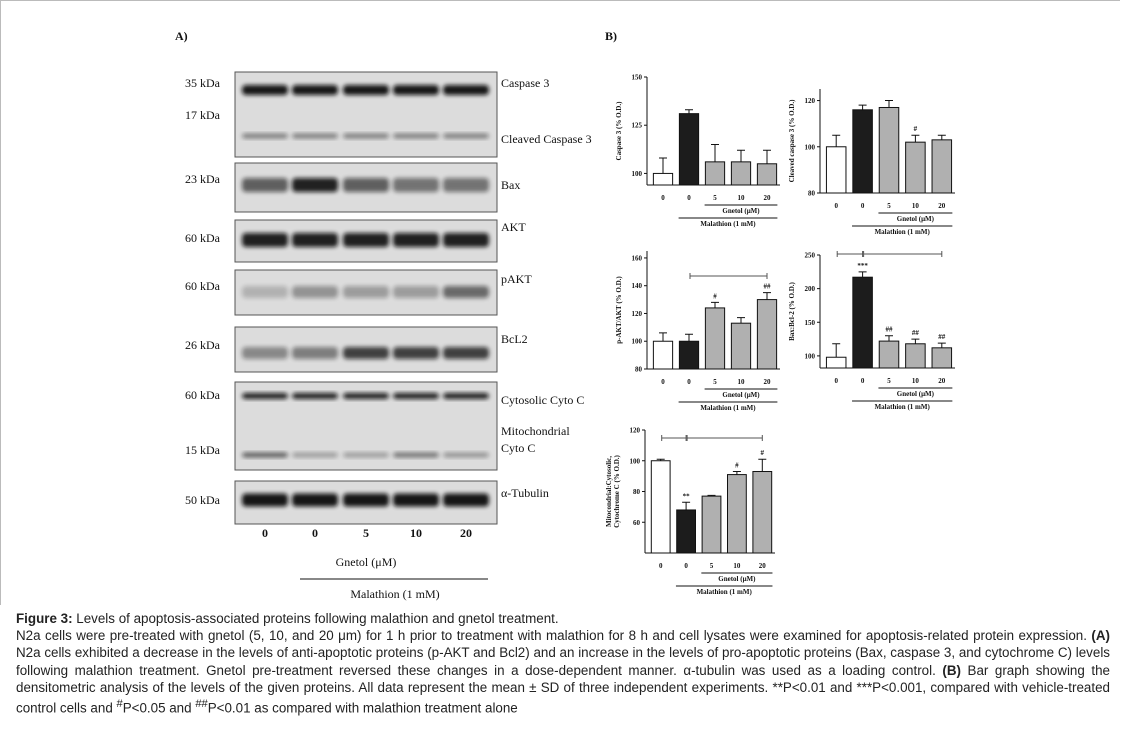  I want to click on significance-label: **, so click(687, 496).